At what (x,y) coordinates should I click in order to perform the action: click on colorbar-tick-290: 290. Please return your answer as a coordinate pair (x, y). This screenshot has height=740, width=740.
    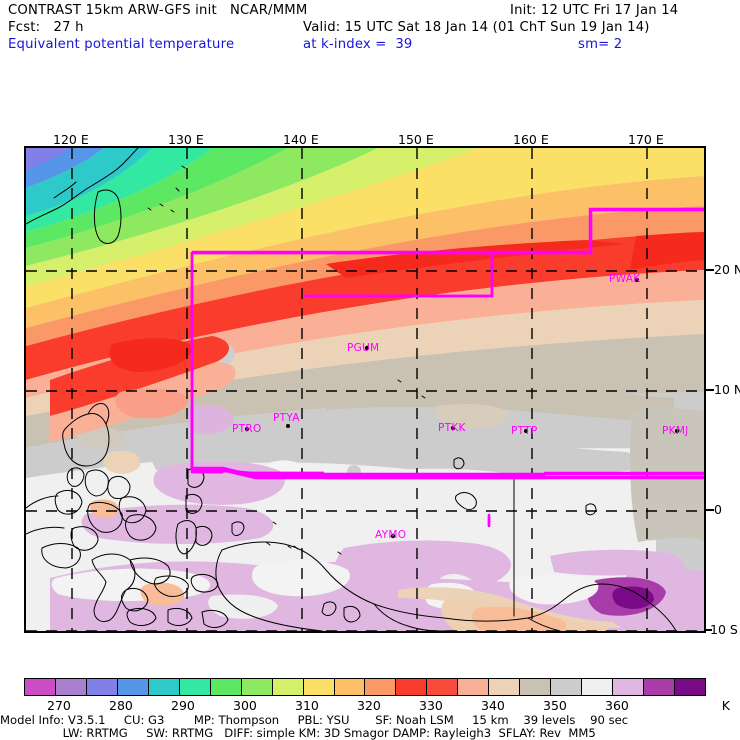
    Looking at the image, I should click on (183, 705).